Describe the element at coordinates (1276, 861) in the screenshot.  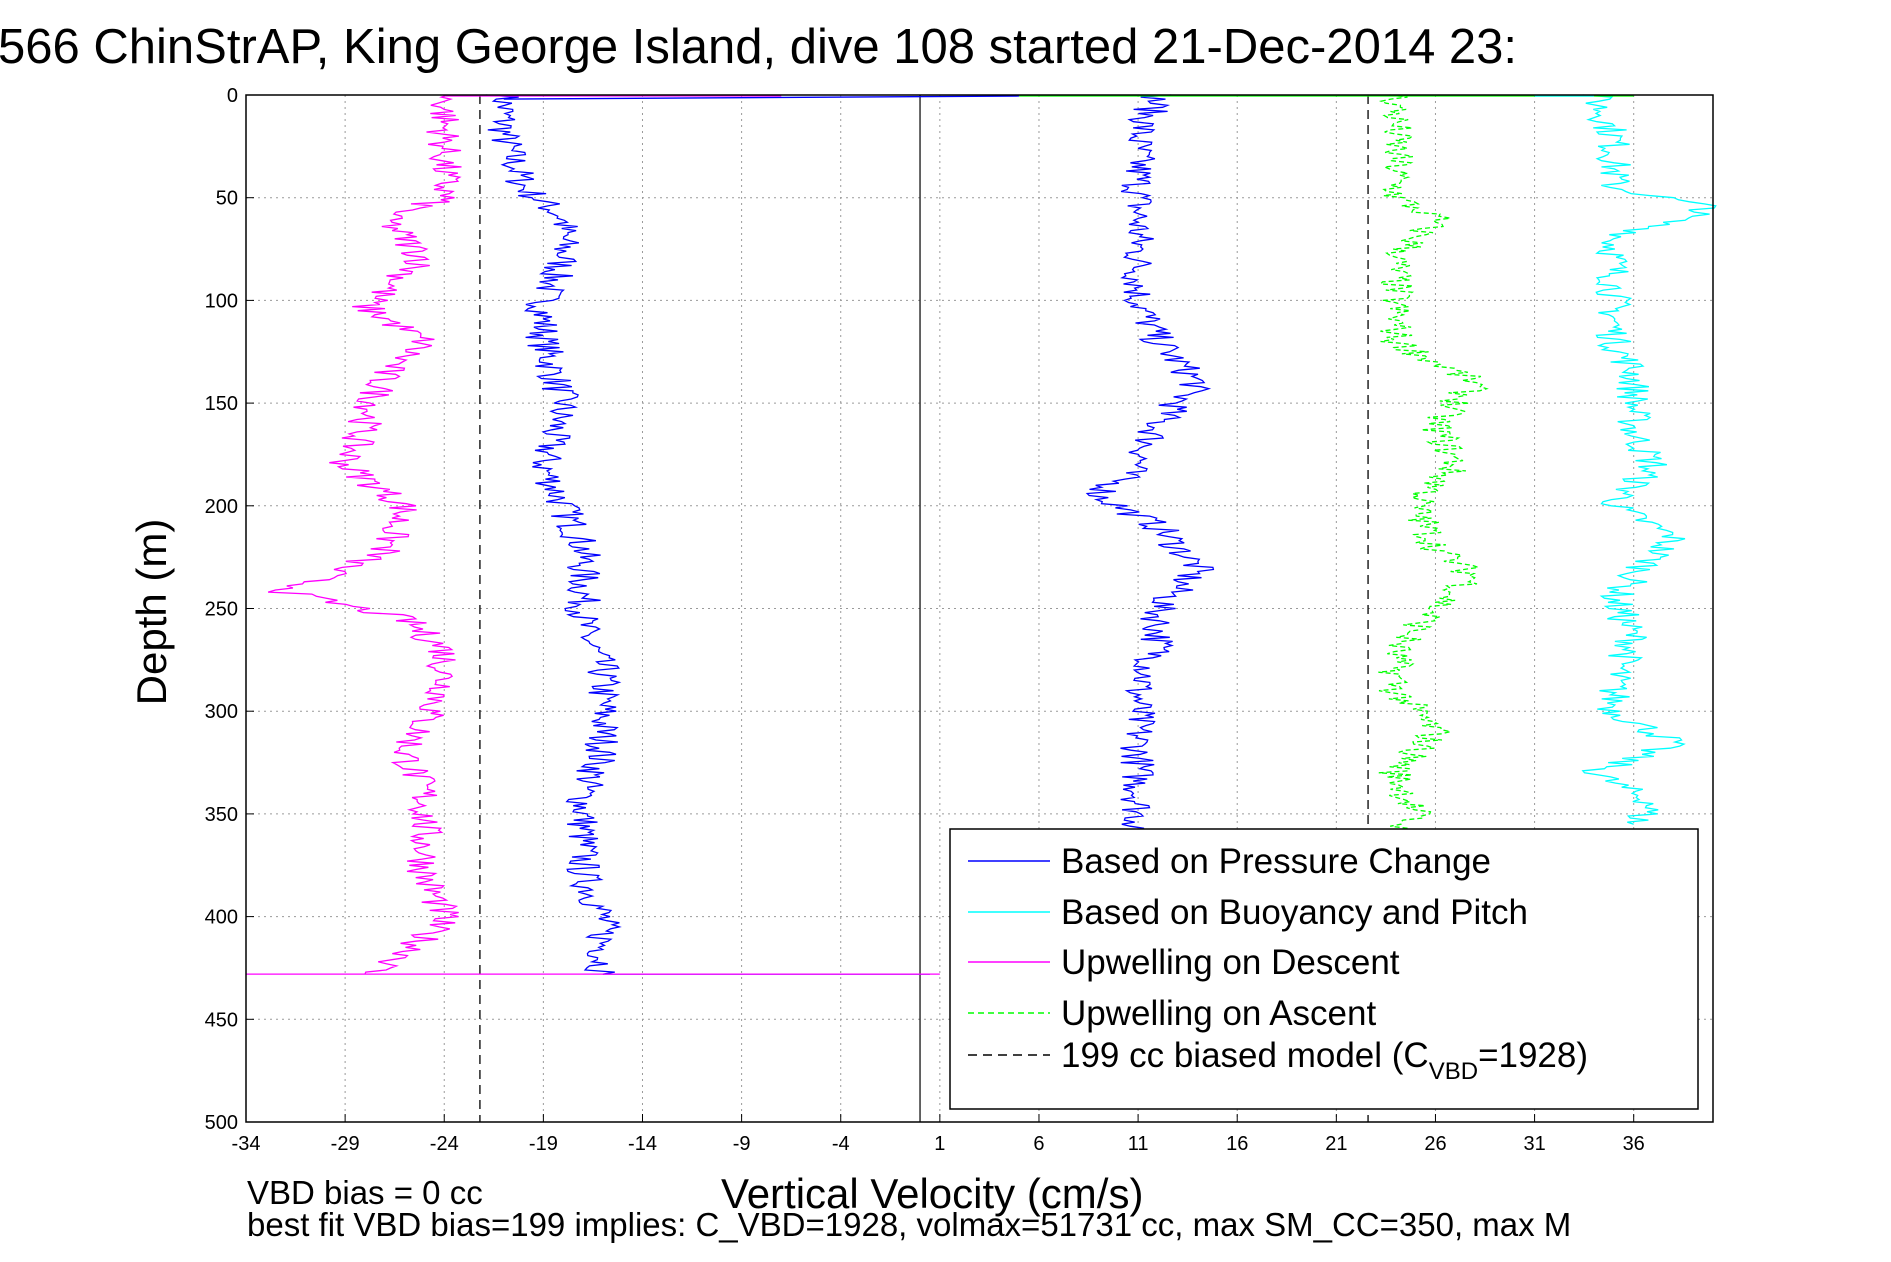
I see `legend-label-0: Based on Pressure Change` at that location.